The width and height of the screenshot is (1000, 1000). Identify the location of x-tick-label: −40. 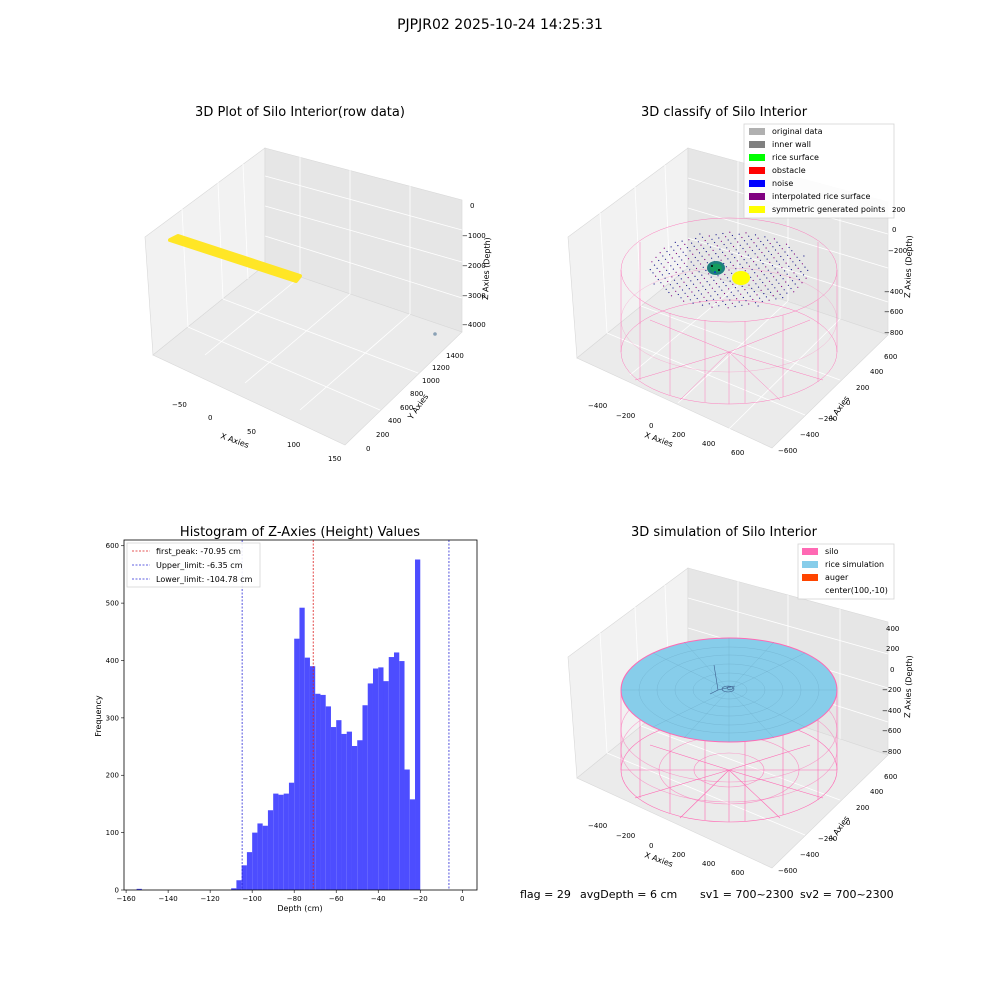
(378, 899).